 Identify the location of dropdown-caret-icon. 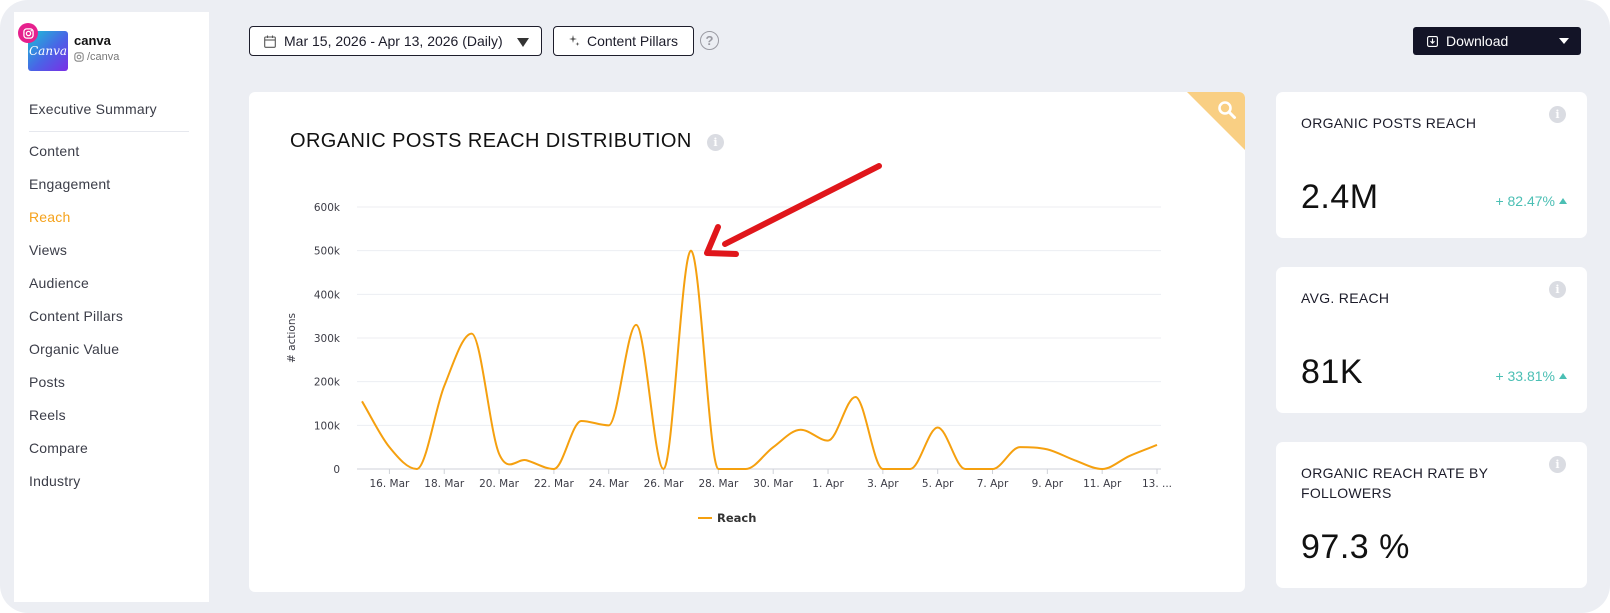
(523, 42).